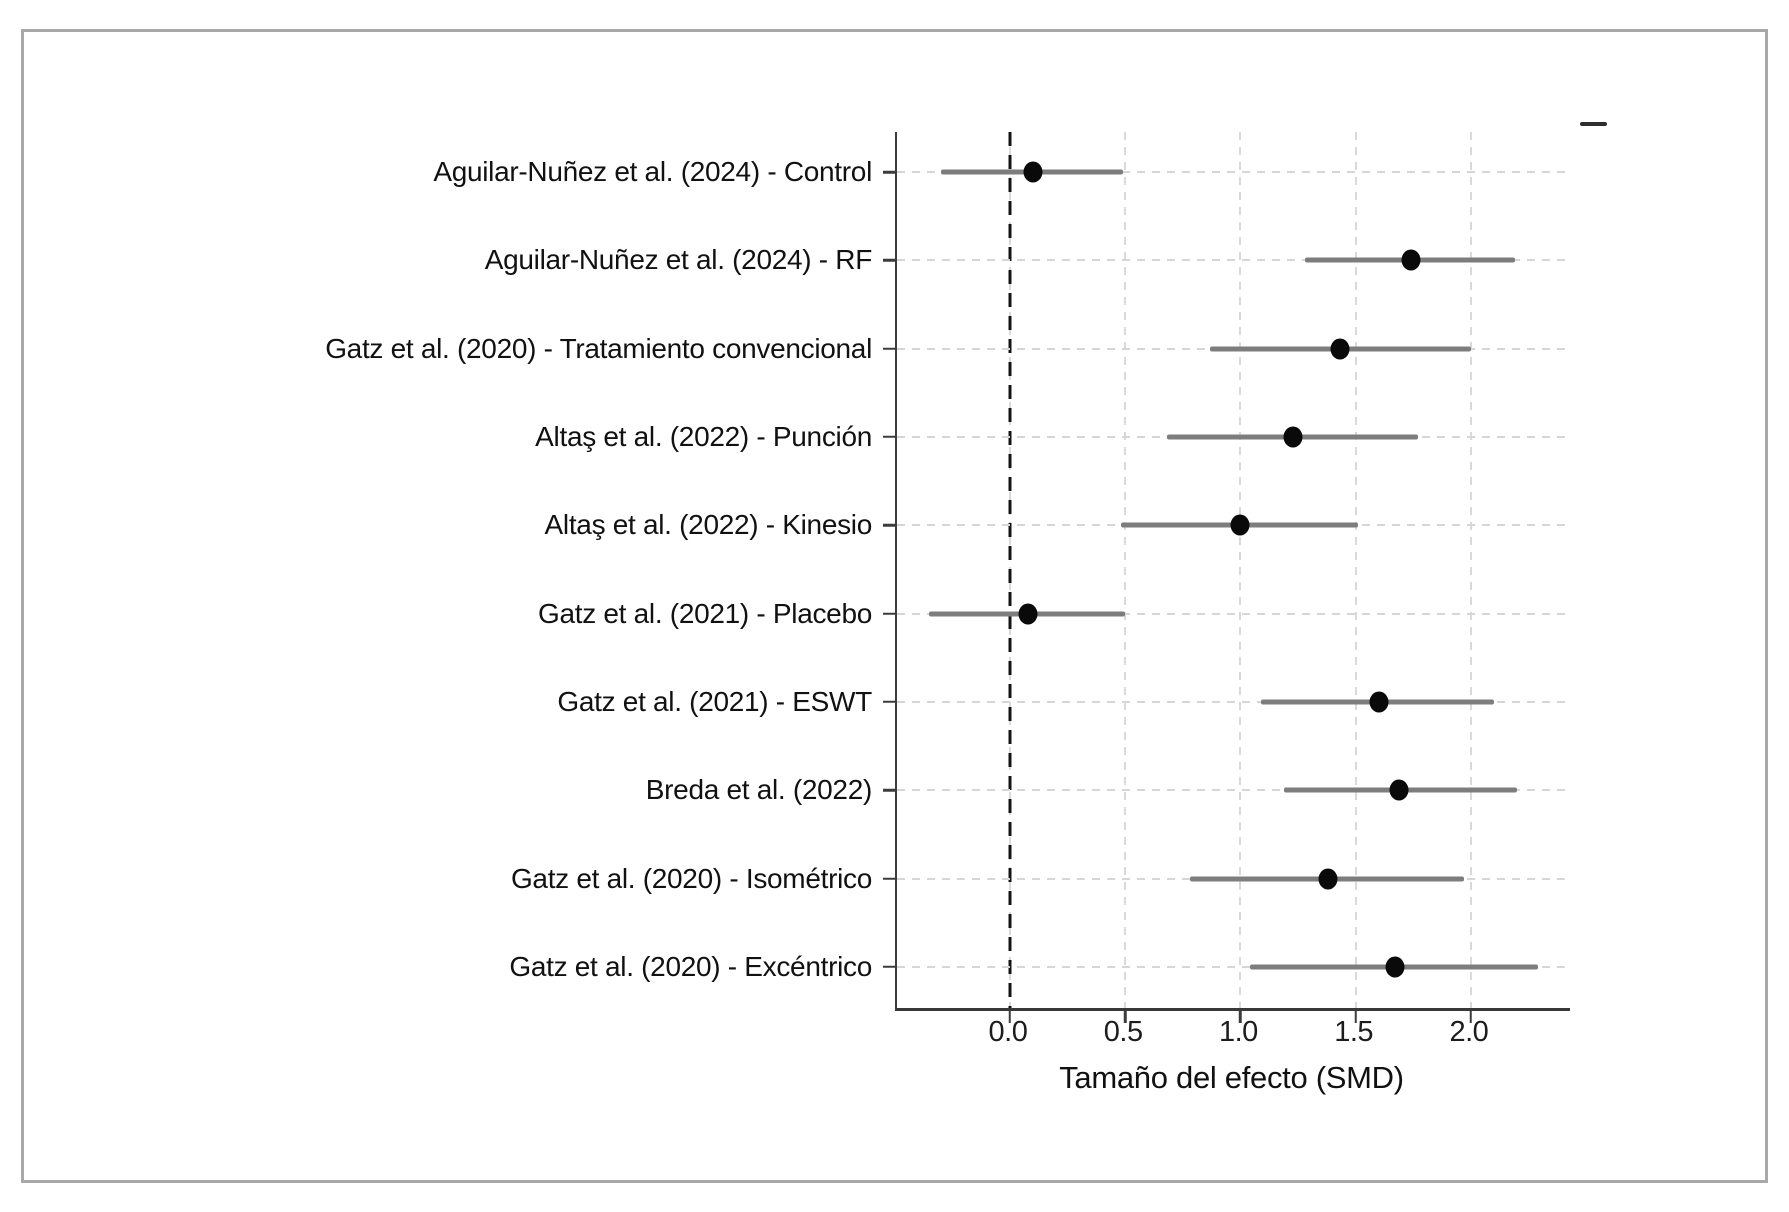  I want to click on study-label: Gatz et al. (2020) - Excéntrico, so click(690, 966).